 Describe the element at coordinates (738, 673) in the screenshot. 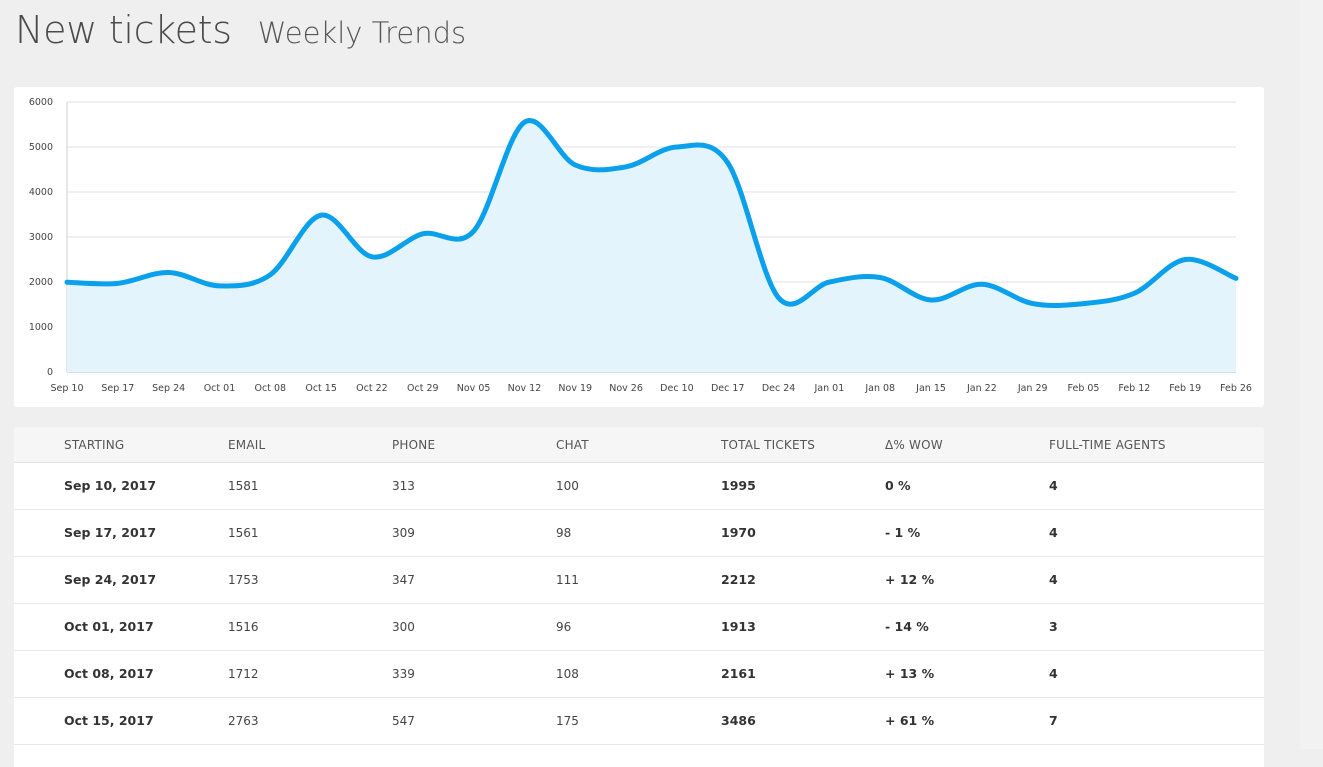

I see `cell-total-tickets: 2161` at that location.